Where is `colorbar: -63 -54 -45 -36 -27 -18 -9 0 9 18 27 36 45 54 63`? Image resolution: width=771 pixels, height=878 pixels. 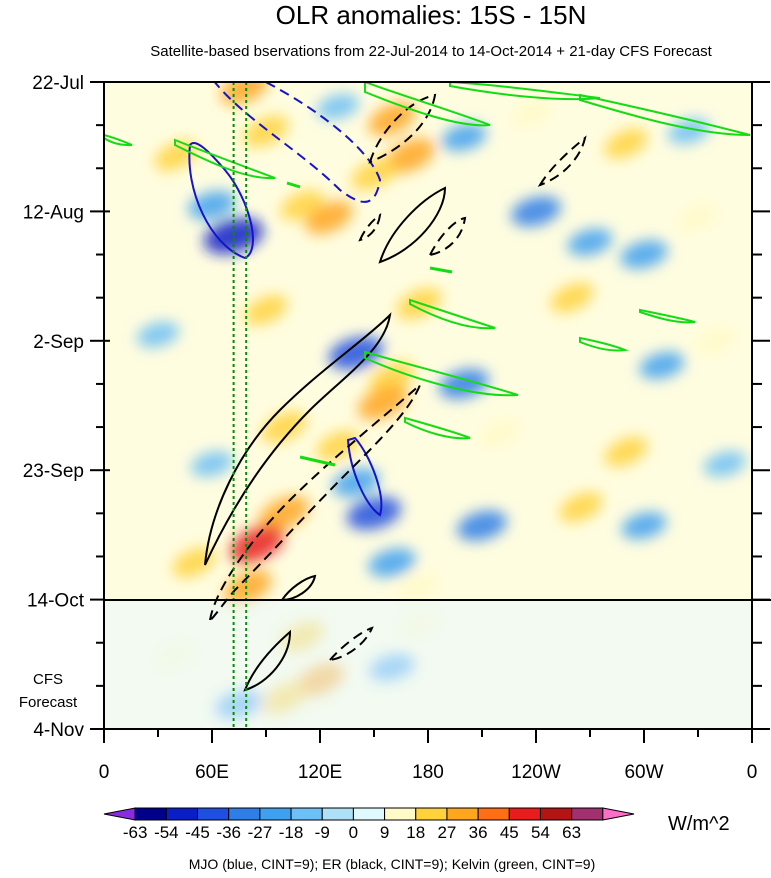 colorbar: -63 -54 -45 -36 -27 -18 -9 0 9 18 27 36 45 54 63 is located at coordinates (369, 824).